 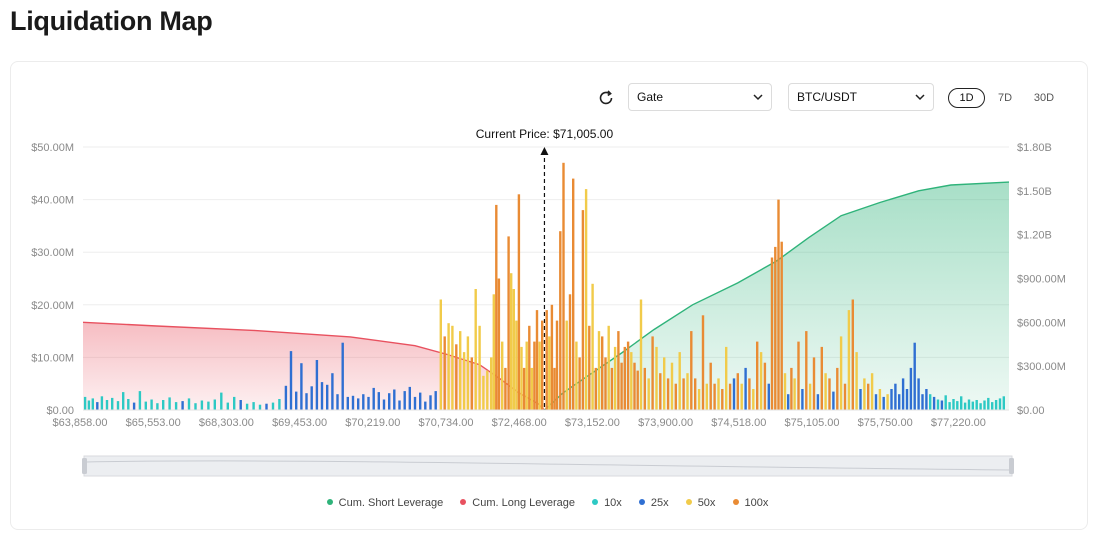 What do you see at coordinates (650, 97) in the screenshot?
I see `exchange-select-value: Gate` at bounding box center [650, 97].